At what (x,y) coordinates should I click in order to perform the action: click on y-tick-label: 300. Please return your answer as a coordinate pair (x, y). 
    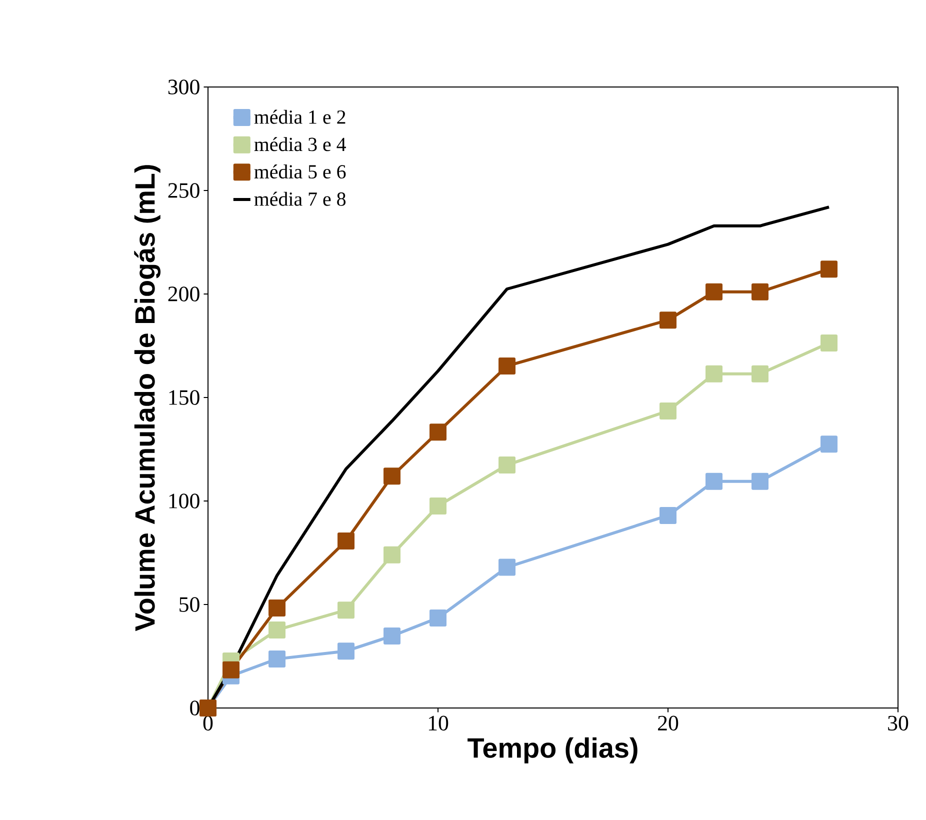
    Looking at the image, I should click on (184, 87).